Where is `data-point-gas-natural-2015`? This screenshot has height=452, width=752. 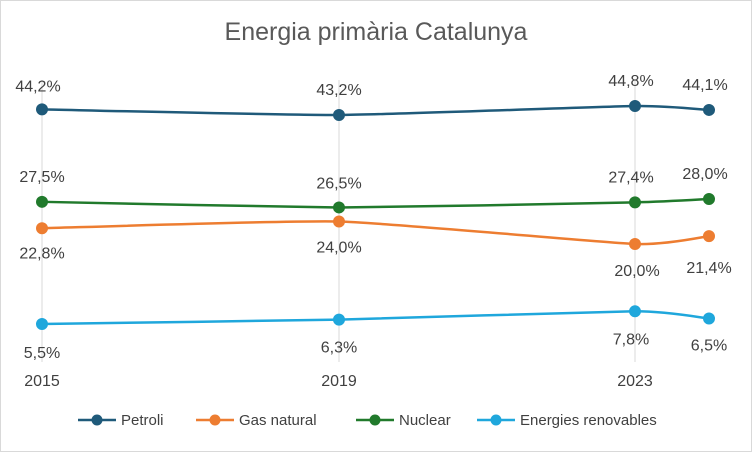 data-point-gas-natural-2015 is located at coordinates (42, 228).